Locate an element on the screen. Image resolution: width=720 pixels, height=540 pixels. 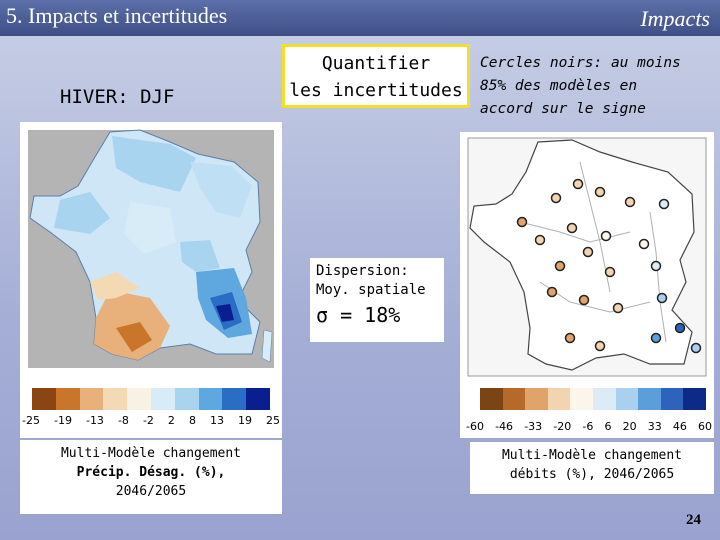
discharge-caption-line-2: débits (%), 2046/2065 is located at coordinates (592, 474).